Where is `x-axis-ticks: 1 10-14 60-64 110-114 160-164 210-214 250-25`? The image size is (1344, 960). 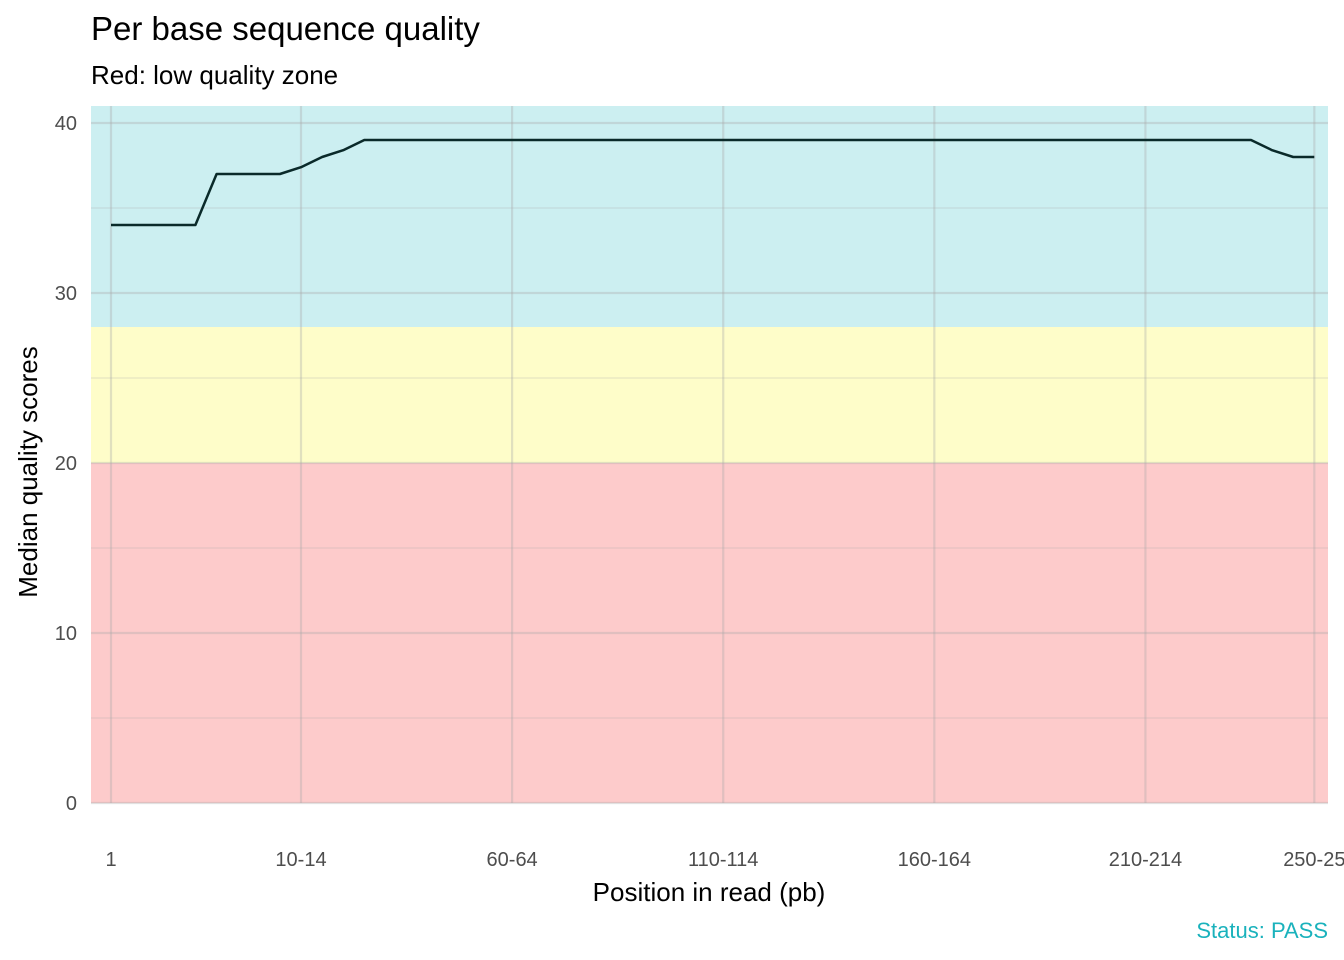 x-axis-ticks: 1 10-14 60-64 110-114 160-164 210-214 250-25 is located at coordinates (724, 860).